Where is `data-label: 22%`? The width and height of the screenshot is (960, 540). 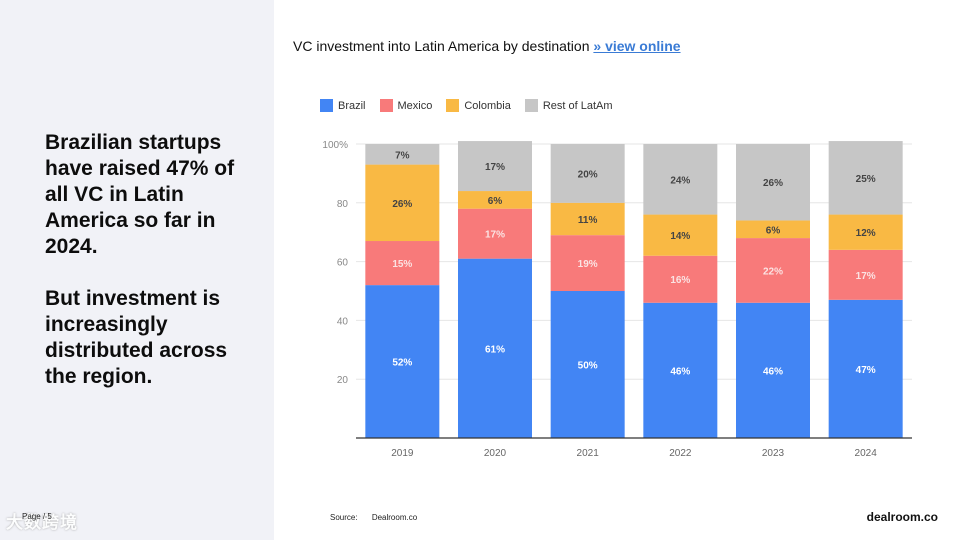
data-label: 22% is located at coordinates (773, 271).